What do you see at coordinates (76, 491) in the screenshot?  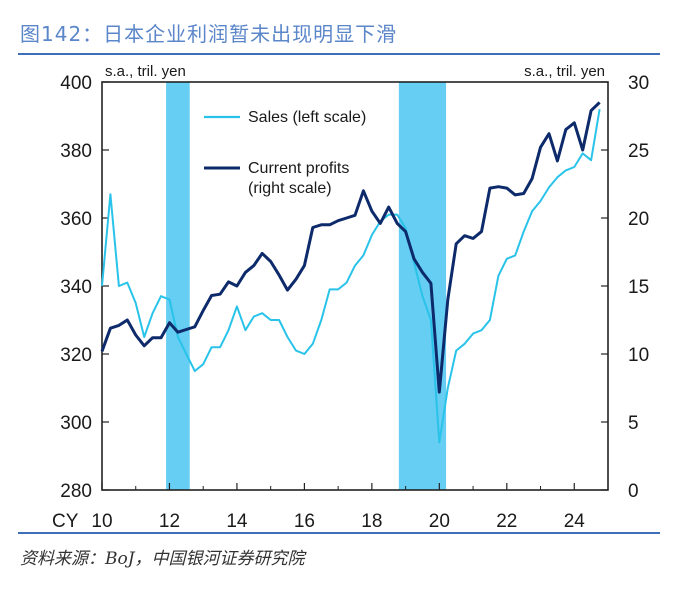 I see `y-left-tick-label: 280` at bounding box center [76, 491].